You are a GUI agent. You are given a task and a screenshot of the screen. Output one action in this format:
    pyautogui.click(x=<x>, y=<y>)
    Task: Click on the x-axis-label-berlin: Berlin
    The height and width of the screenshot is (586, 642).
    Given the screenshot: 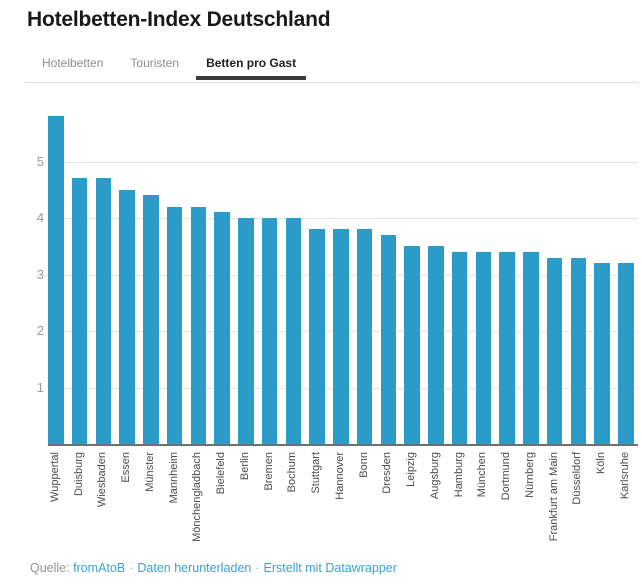 What is the action you would take?
    pyautogui.click(x=244, y=466)
    